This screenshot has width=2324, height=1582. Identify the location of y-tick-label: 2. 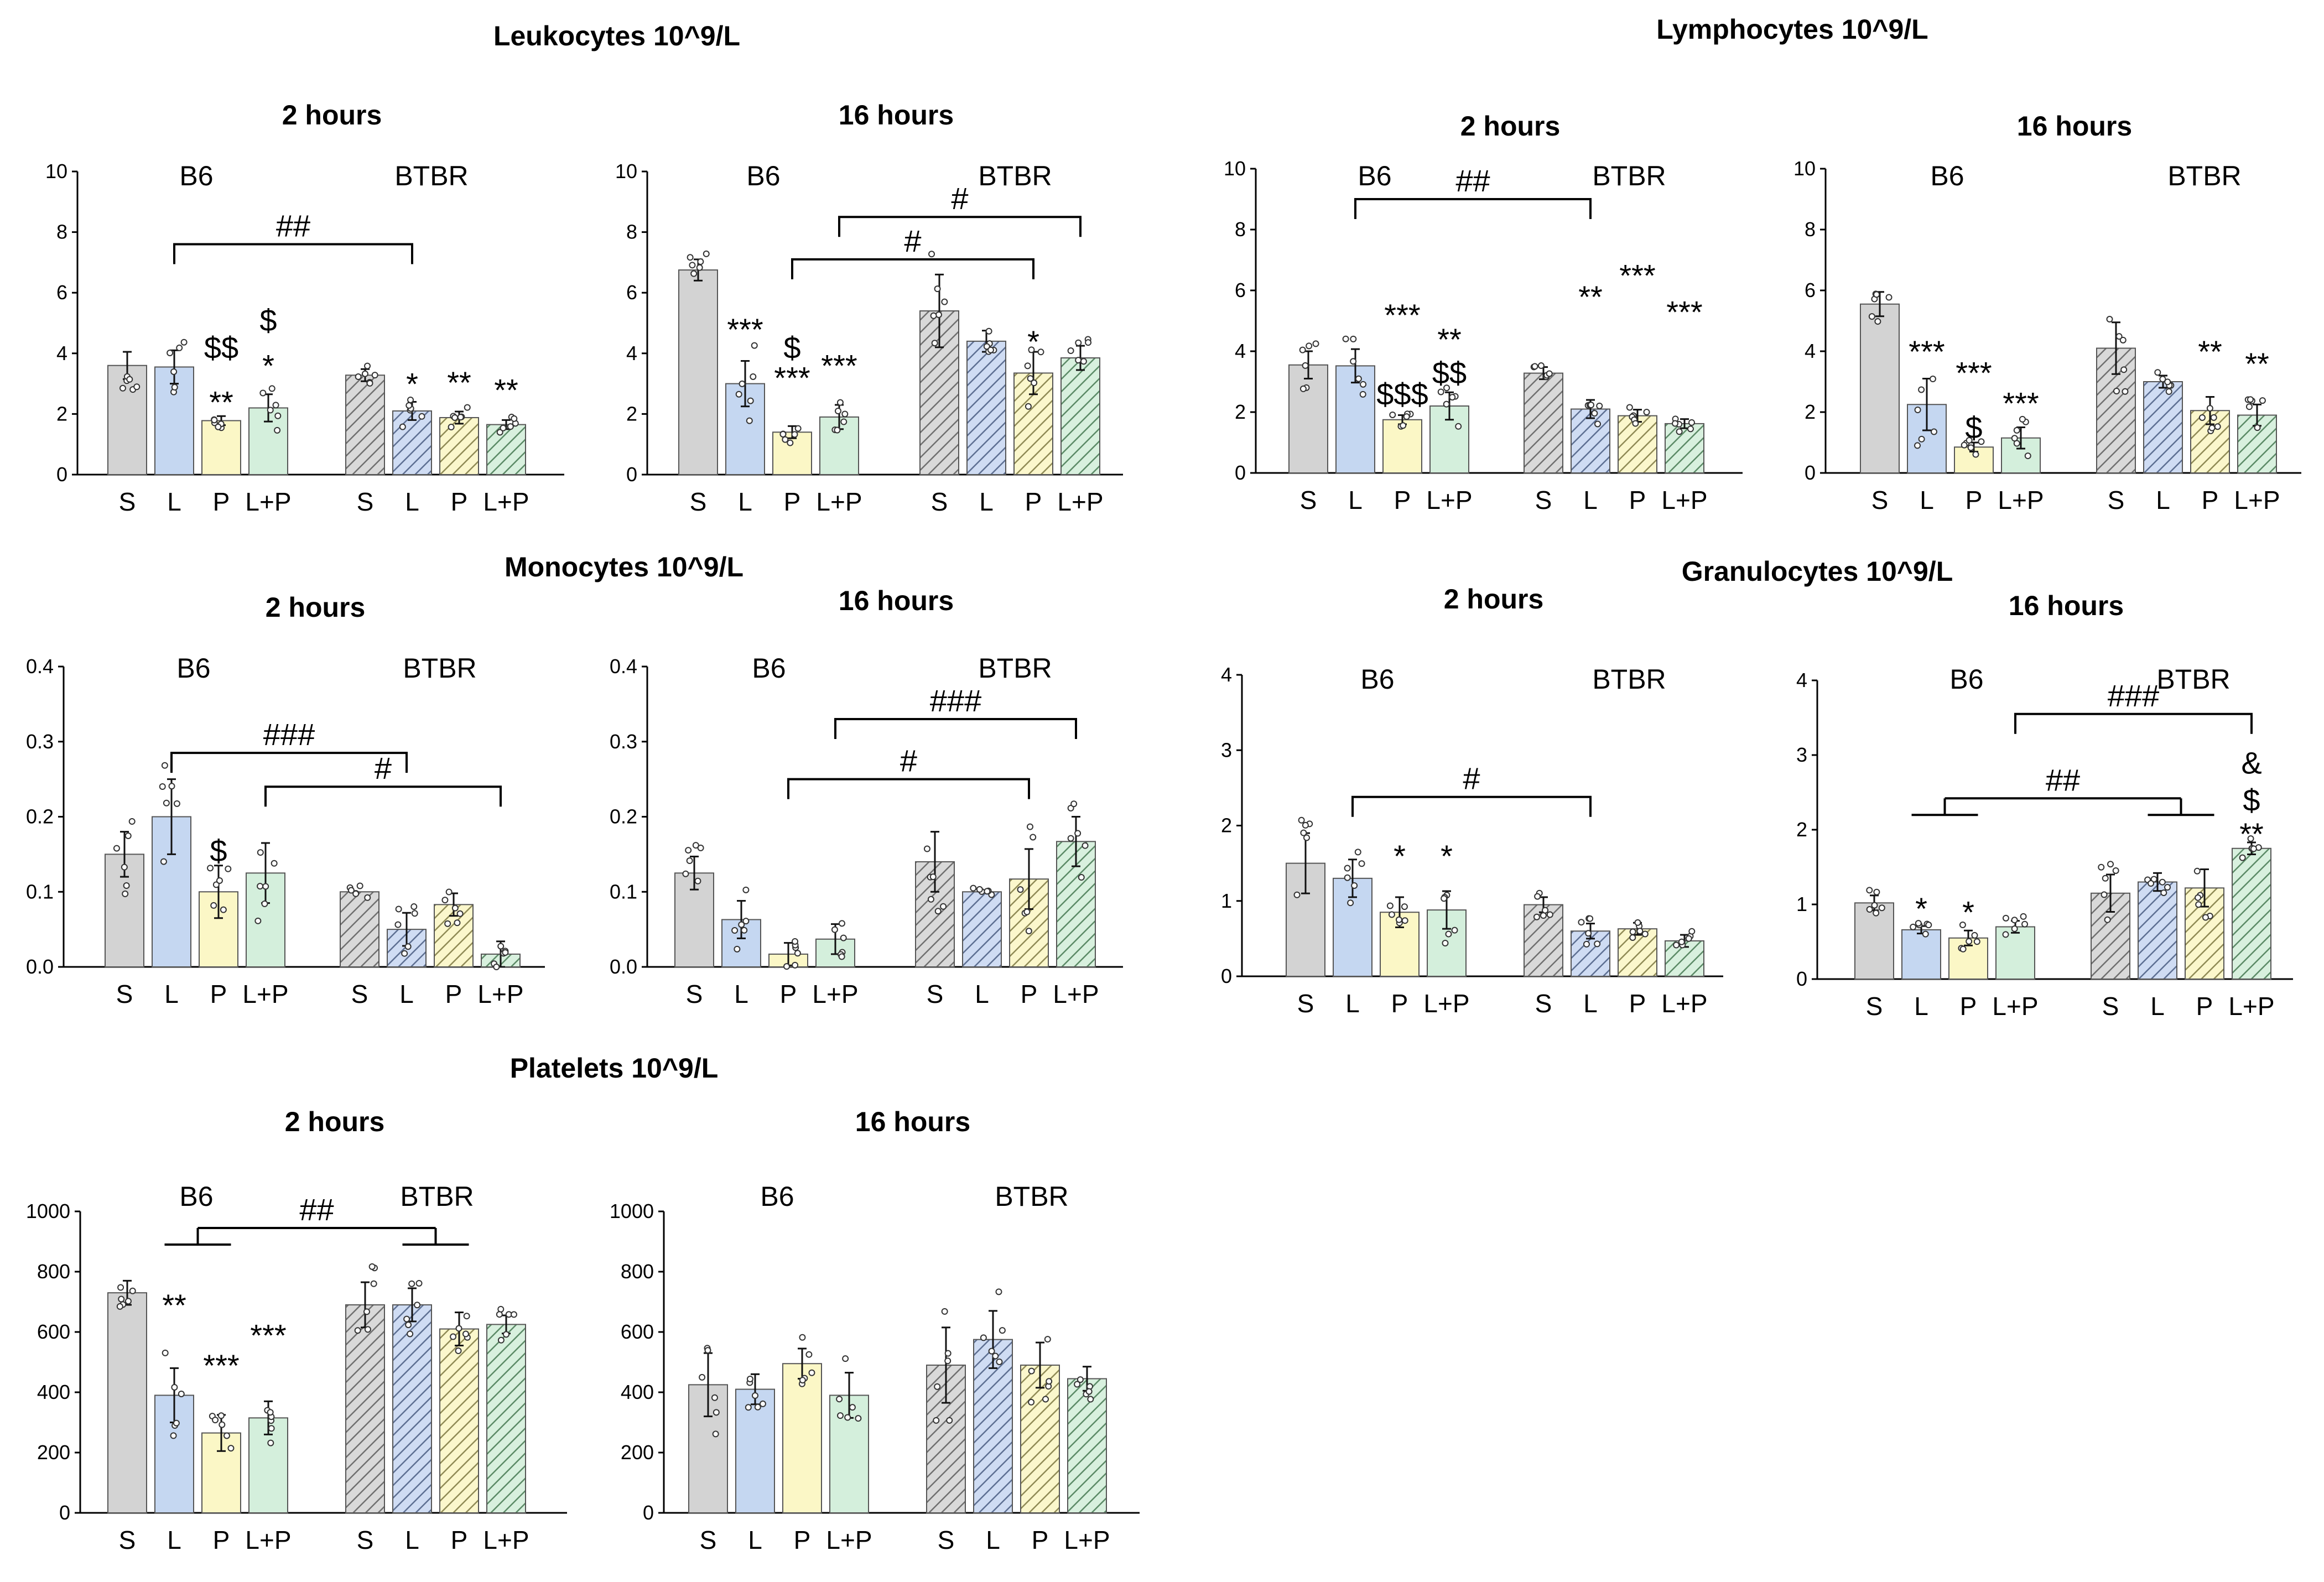
(1226, 825).